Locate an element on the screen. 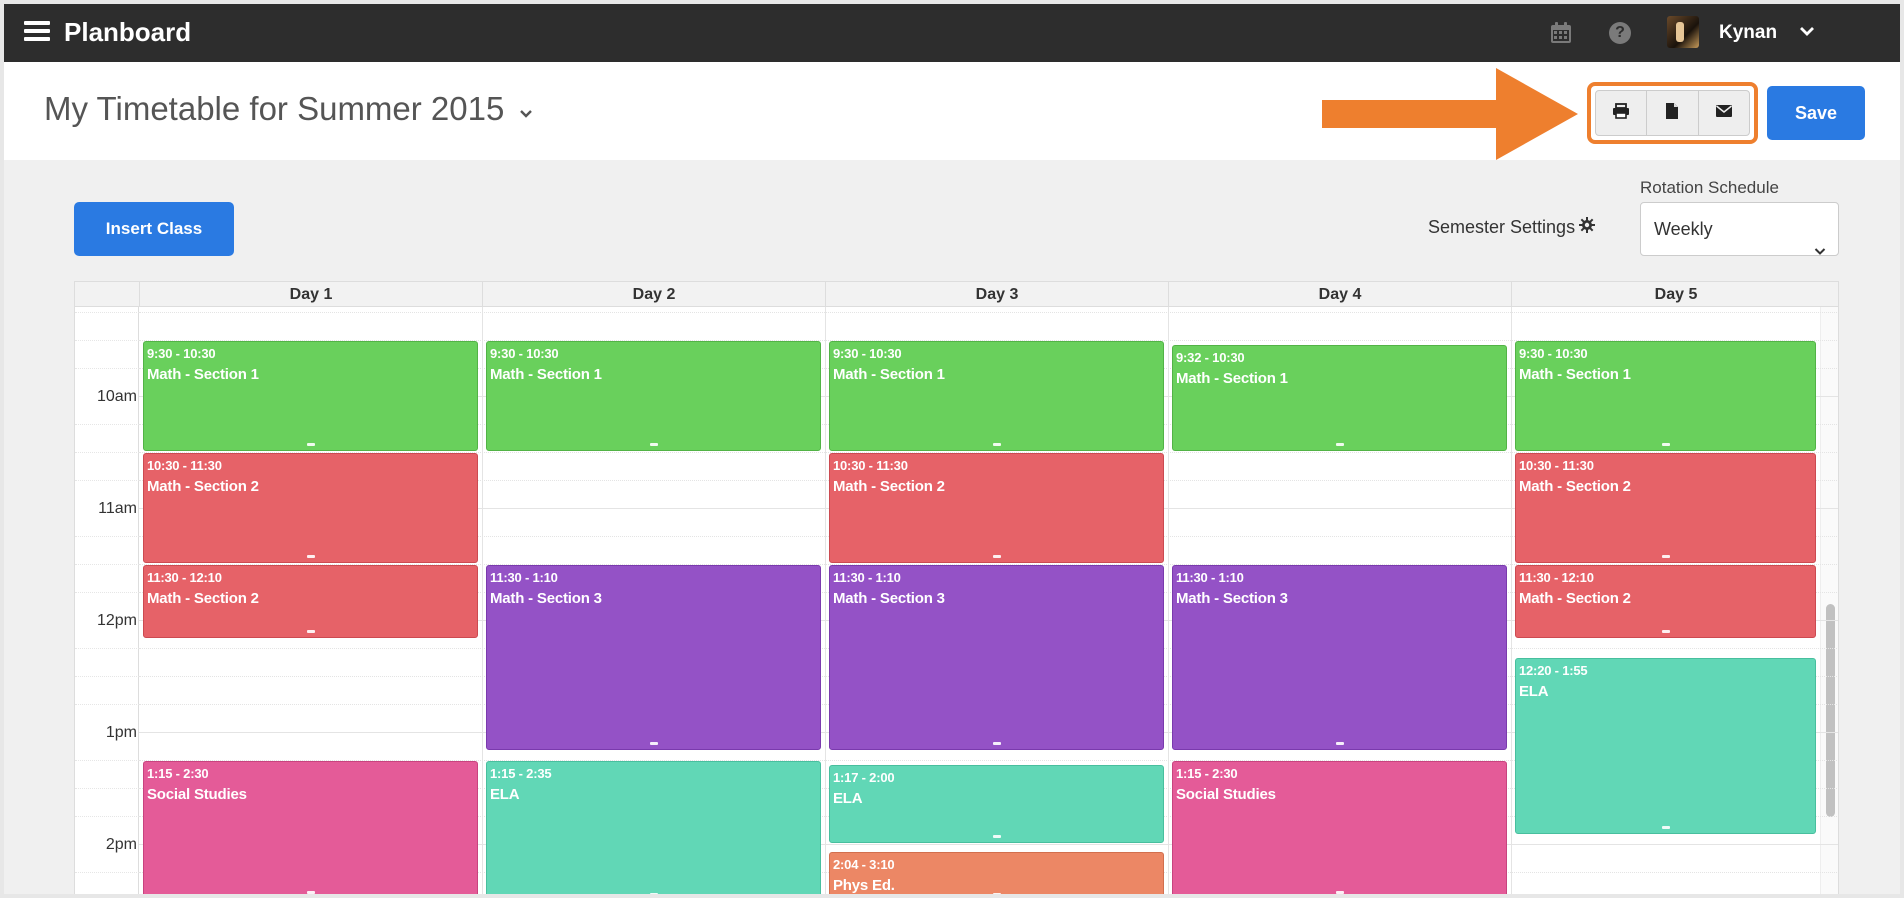 The height and width of the screenshot is (898, 1904). time-label: 11am is located at coordinates (117, 508).